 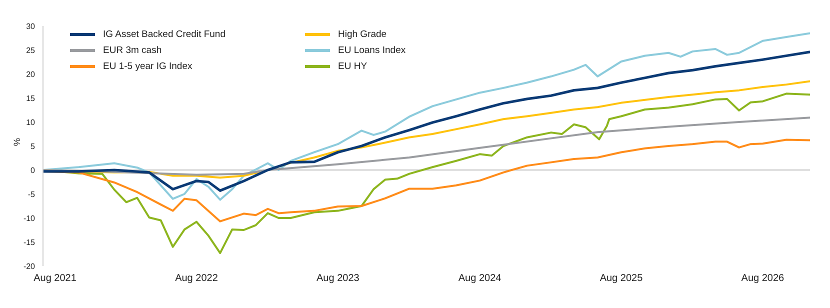 I want to click on legend-label: High Grade, so click(x=362, y=34).